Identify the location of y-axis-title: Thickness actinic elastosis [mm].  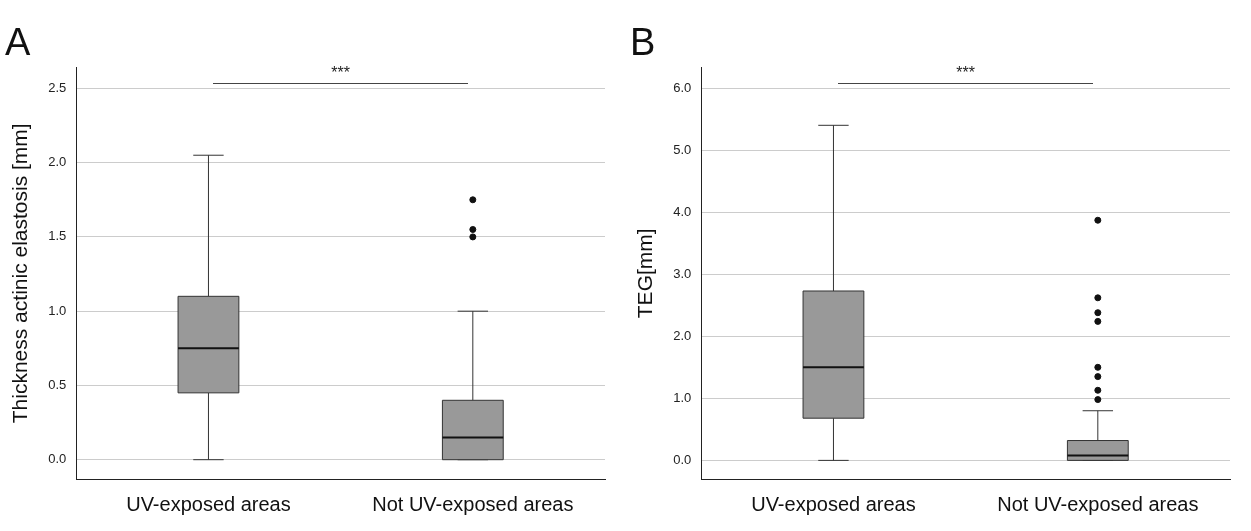
(20, 273).